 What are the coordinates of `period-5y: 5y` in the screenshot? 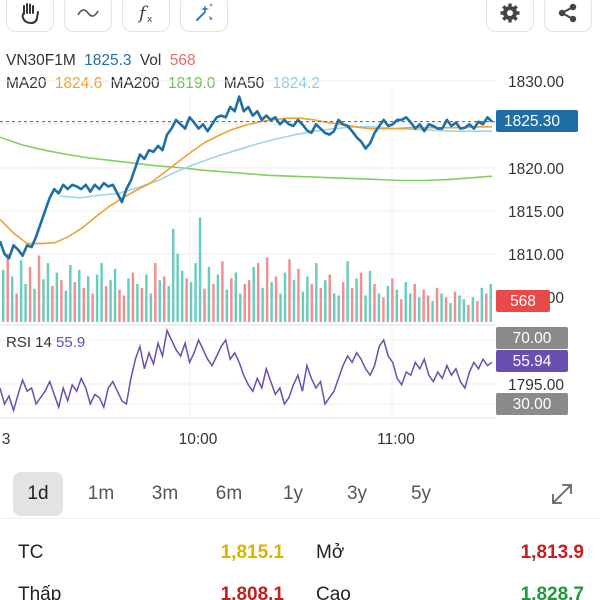 It's located at (421, 493).